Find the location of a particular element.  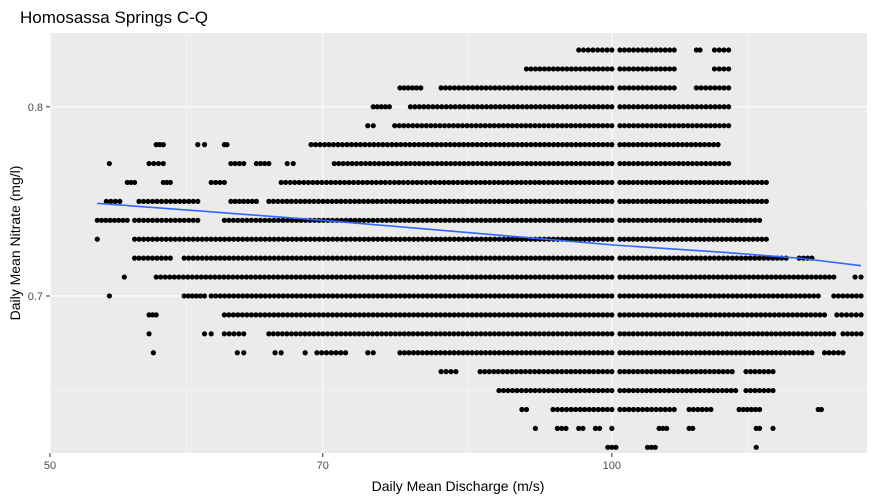

trend-line is located at coordinates (479, 234).